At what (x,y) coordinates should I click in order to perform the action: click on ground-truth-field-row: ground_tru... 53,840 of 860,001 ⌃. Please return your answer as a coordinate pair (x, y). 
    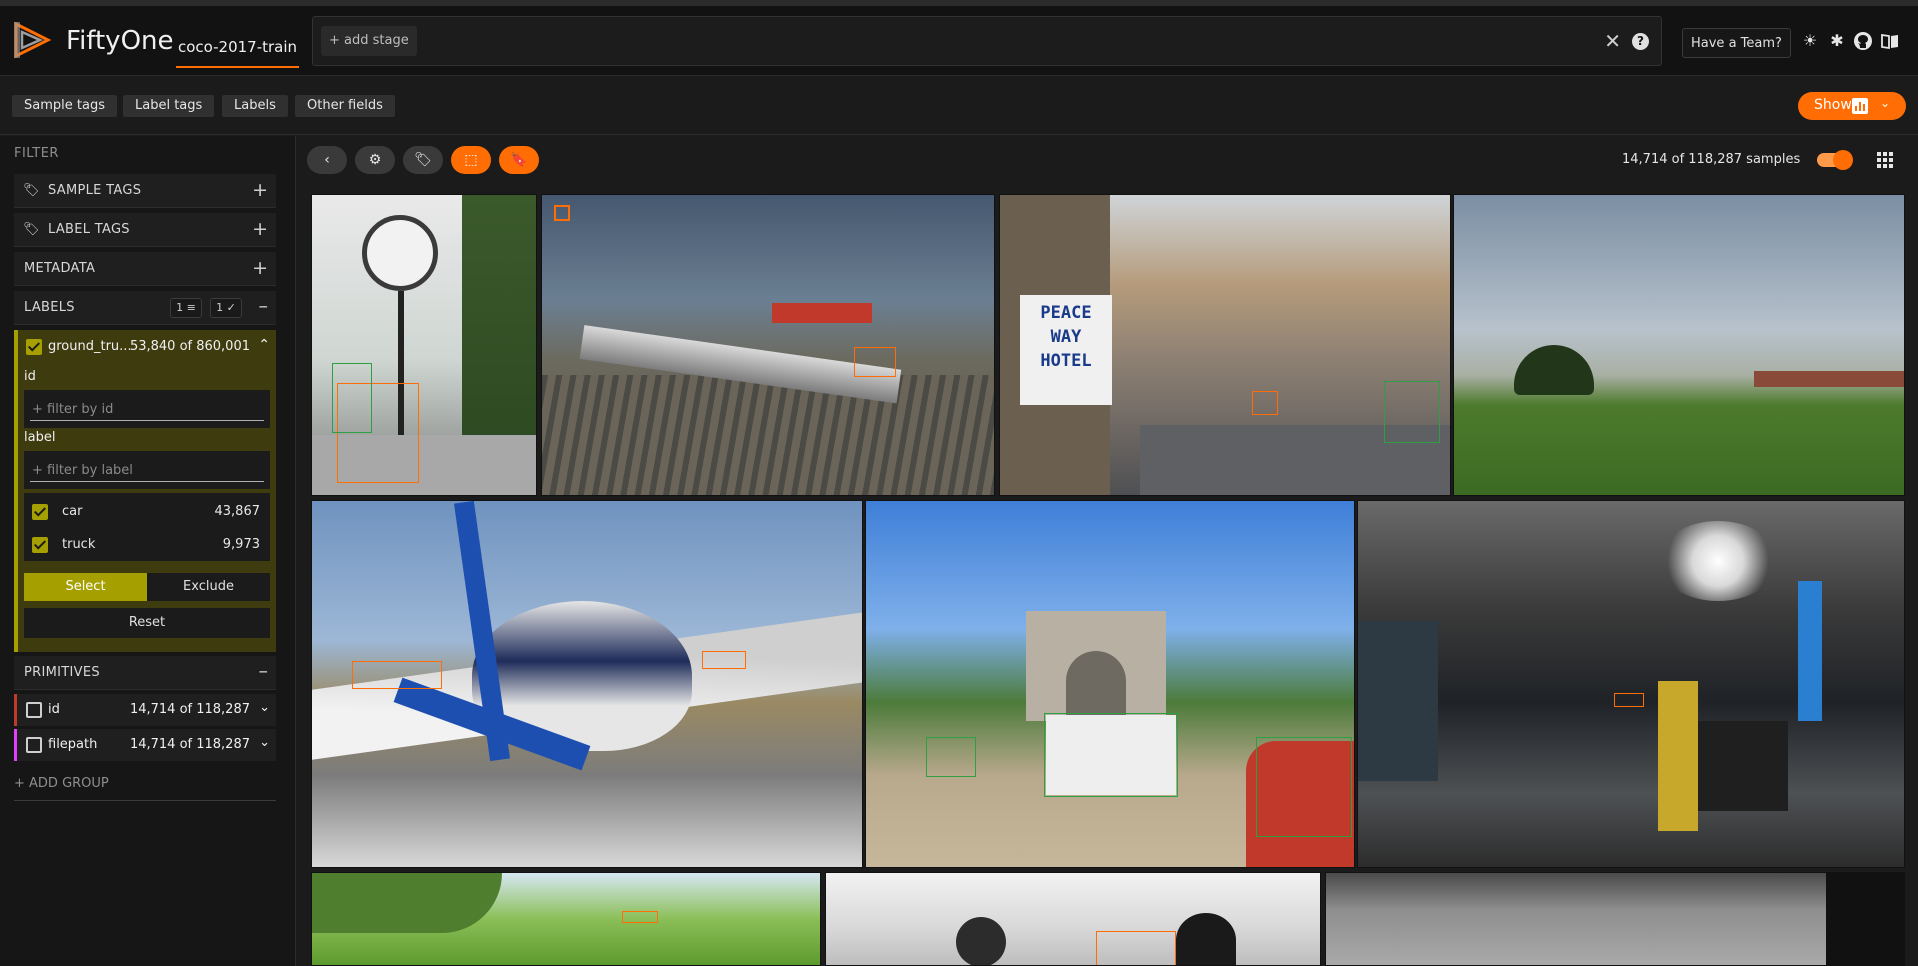
    Looking at the image, I should click on (147, 347).